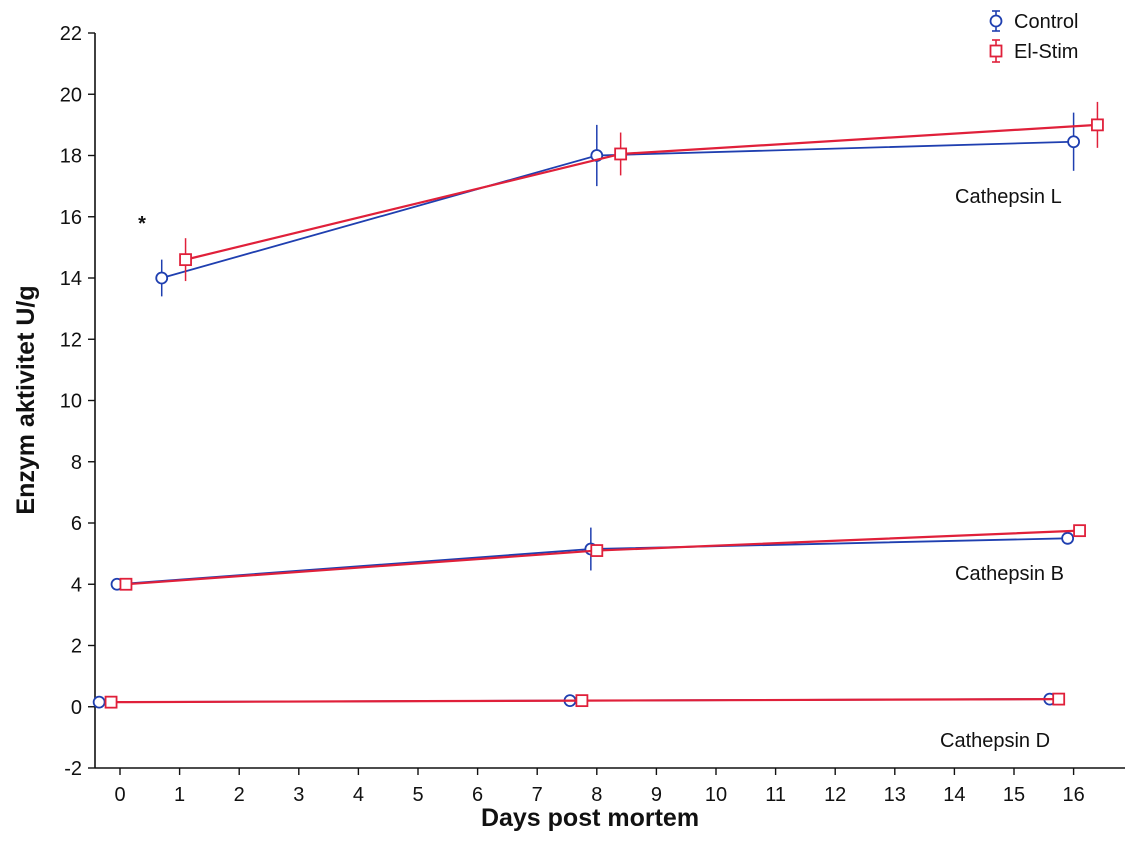 This screenshot has height=855, width=1131. I want to click on x-tick-label: 2, so click(239, 795).